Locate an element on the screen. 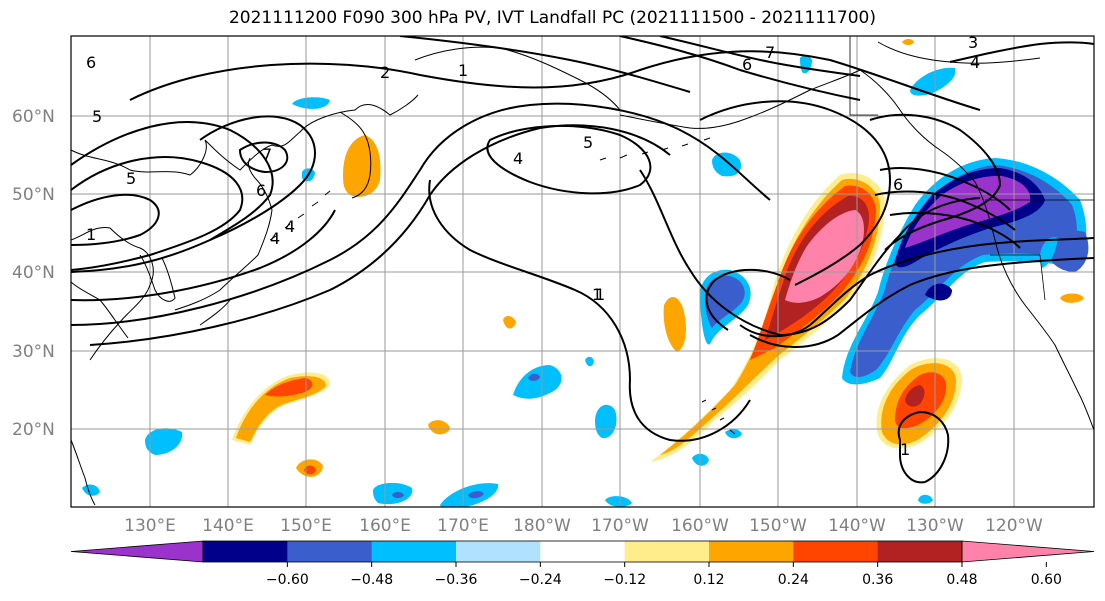 The height and width of the screenshot is (601, 1105). lon-label: 170°W is located at coordinates (620, 526).